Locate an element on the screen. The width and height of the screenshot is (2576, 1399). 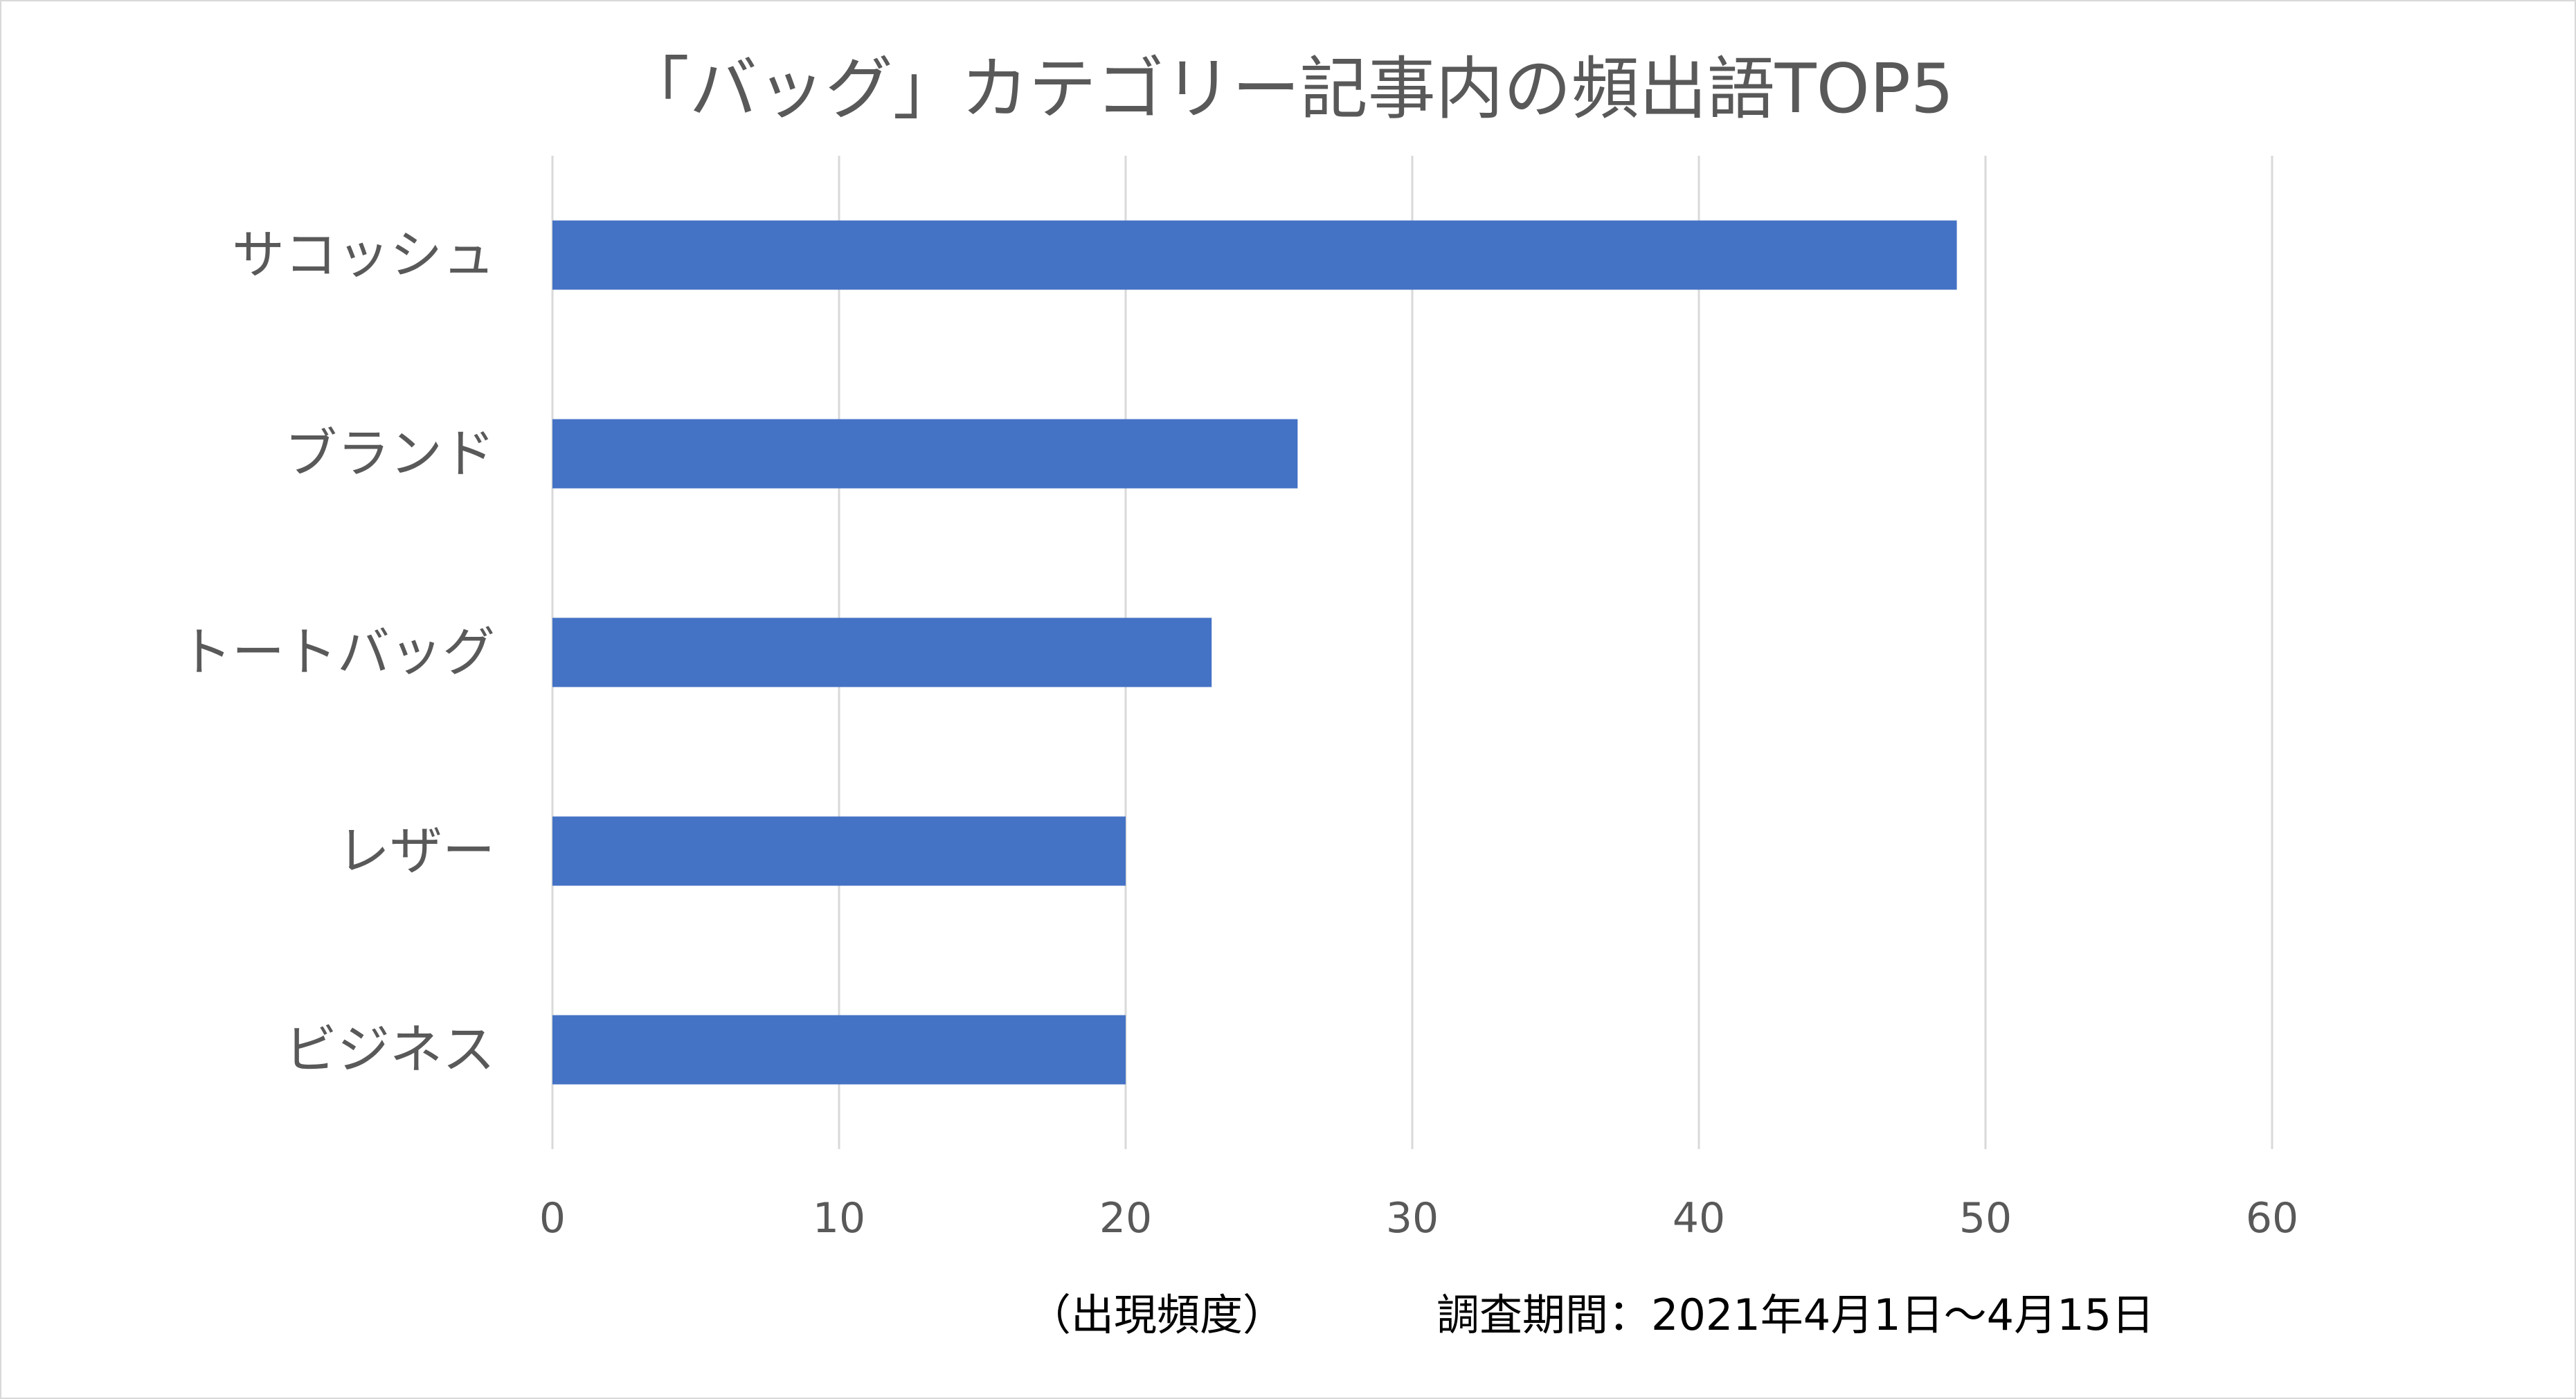
category-label: ブランド is located at coordinates (390, 454).